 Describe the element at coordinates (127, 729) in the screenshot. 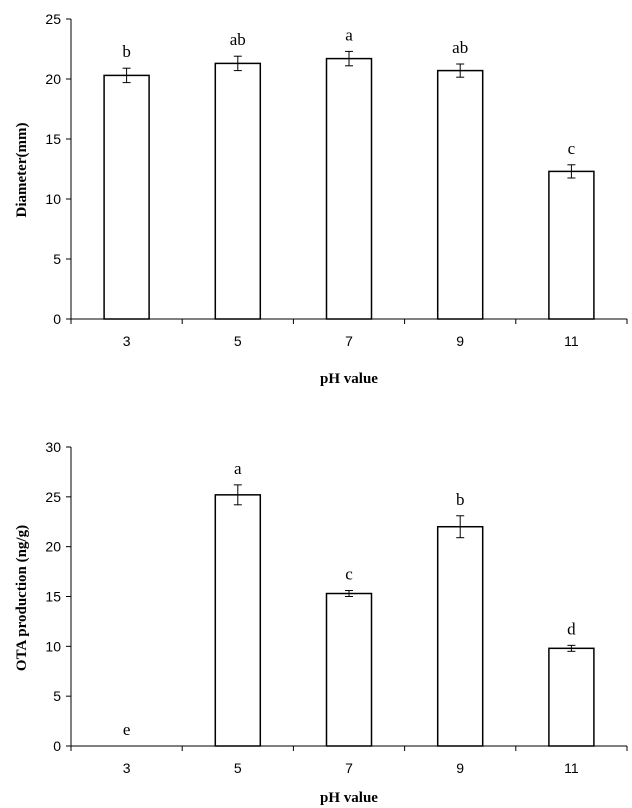

I see `significance-label: e` at that location.